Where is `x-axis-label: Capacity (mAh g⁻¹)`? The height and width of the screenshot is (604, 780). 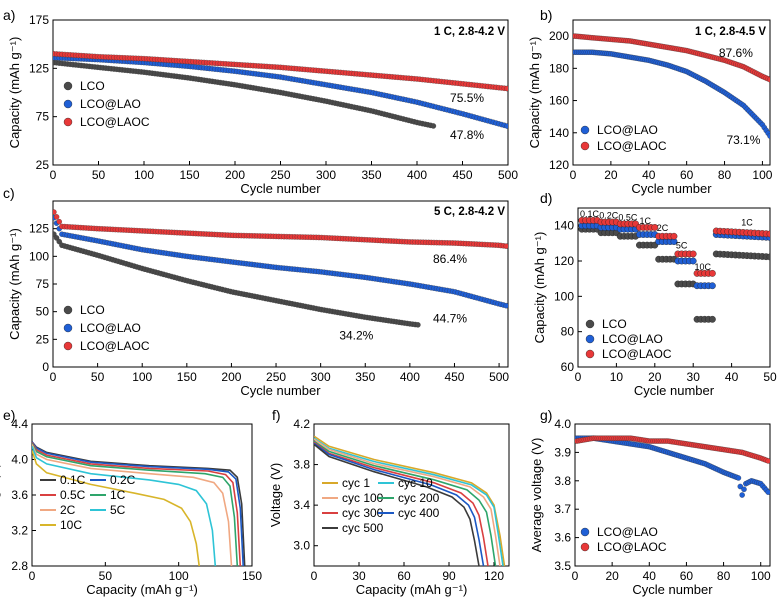
x-axis-label: Capacity (mAh g⁻¹) is located at coordinates (412, 589).